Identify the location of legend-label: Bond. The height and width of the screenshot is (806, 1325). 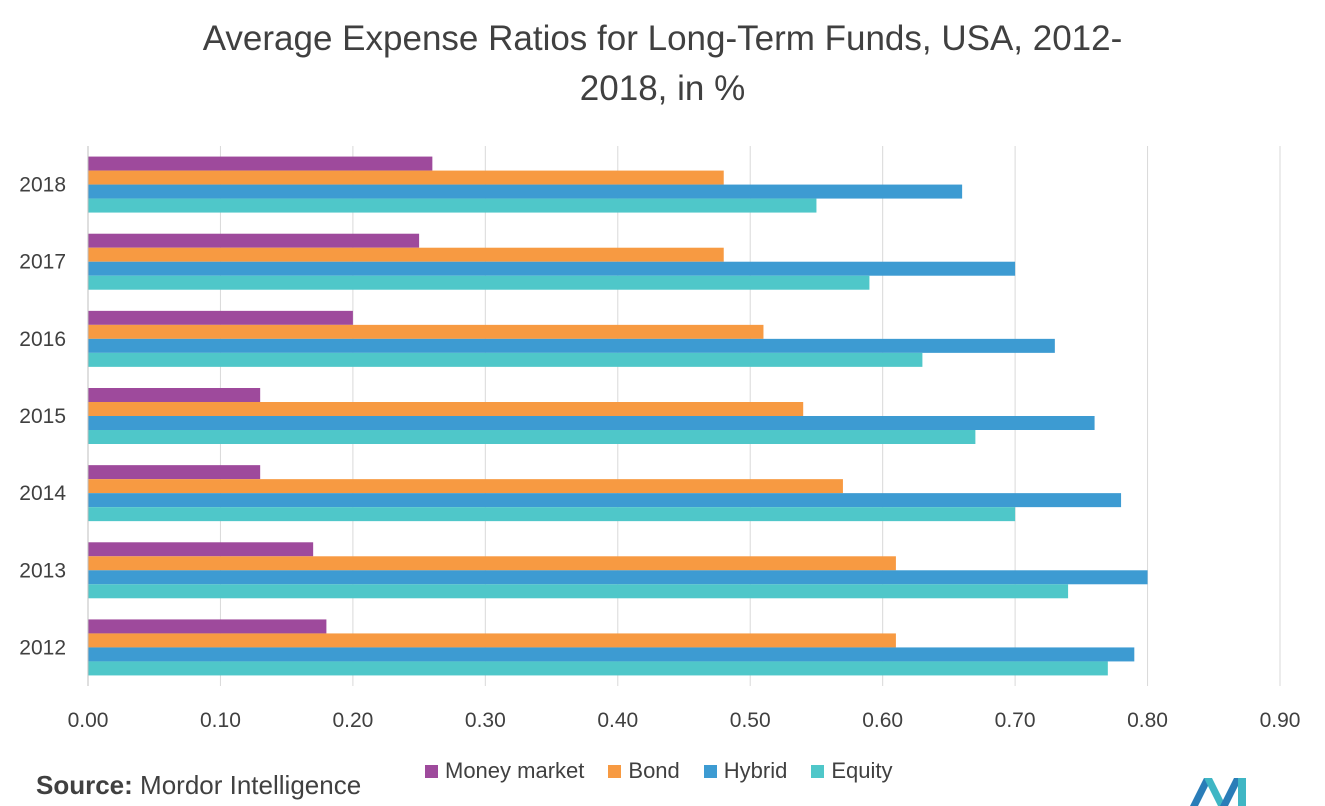
(654, 770).